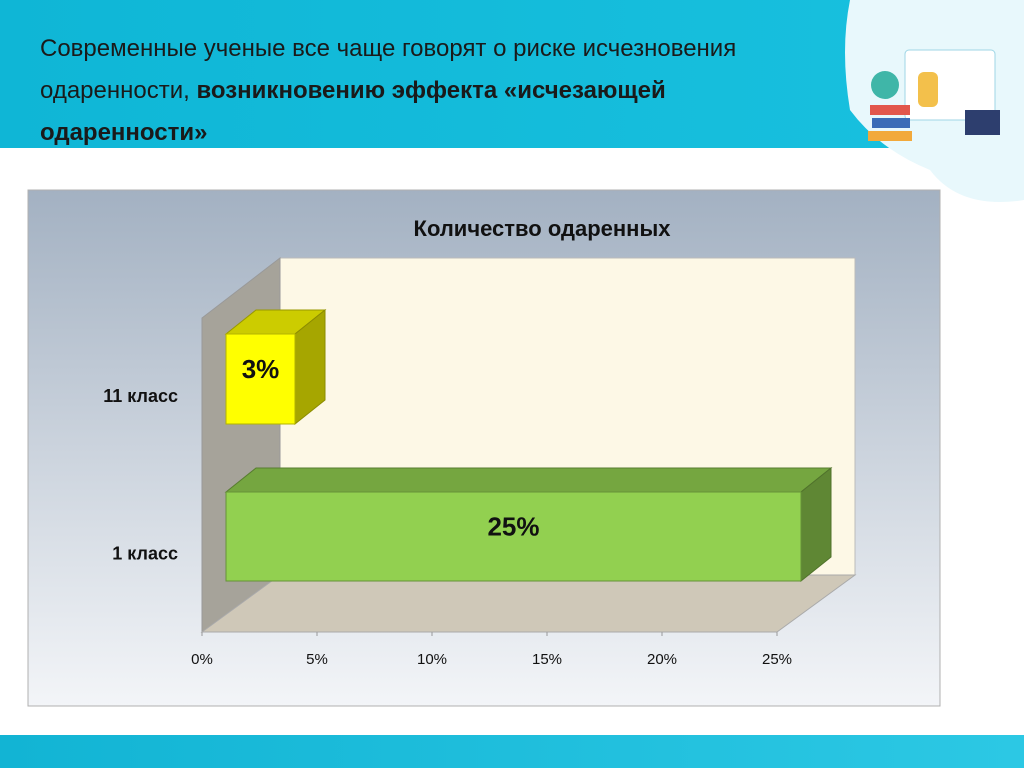 This screenshot has width=1024, height=768. I want to click on data-label: 3%, so click(261, 369).